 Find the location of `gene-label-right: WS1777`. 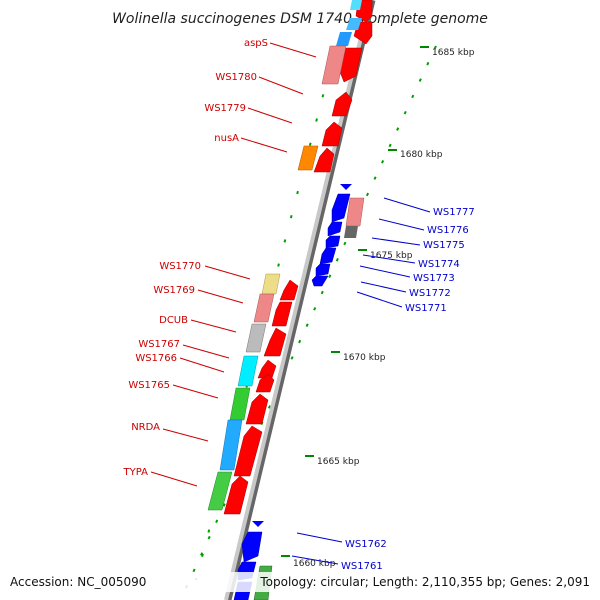

gene-label-right: WS1777 is located at coordinates (454, 212).